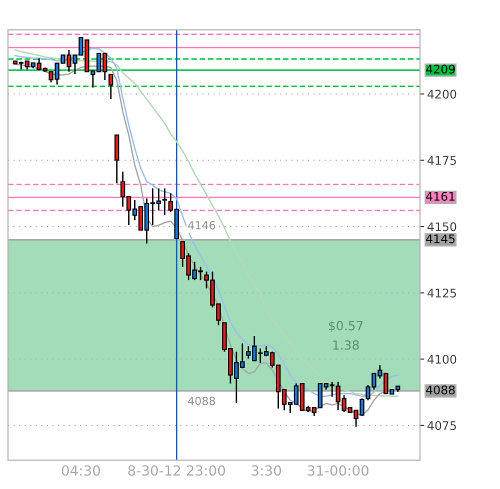  What do you see at coordinates (266, 470) in the screenshot?
I see `x-tick-label: 3:30` at bounding box center [266, 470].